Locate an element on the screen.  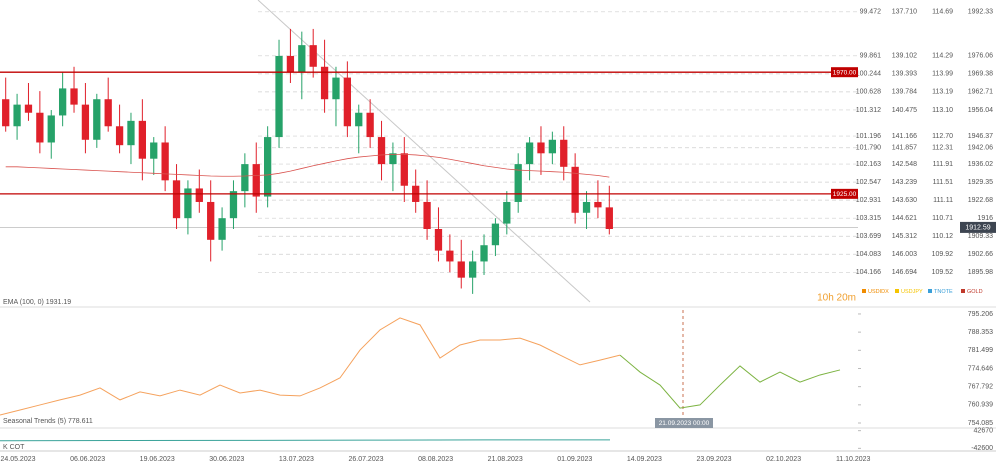
level-label: 1925.00 is located at coordinates (845, 194).